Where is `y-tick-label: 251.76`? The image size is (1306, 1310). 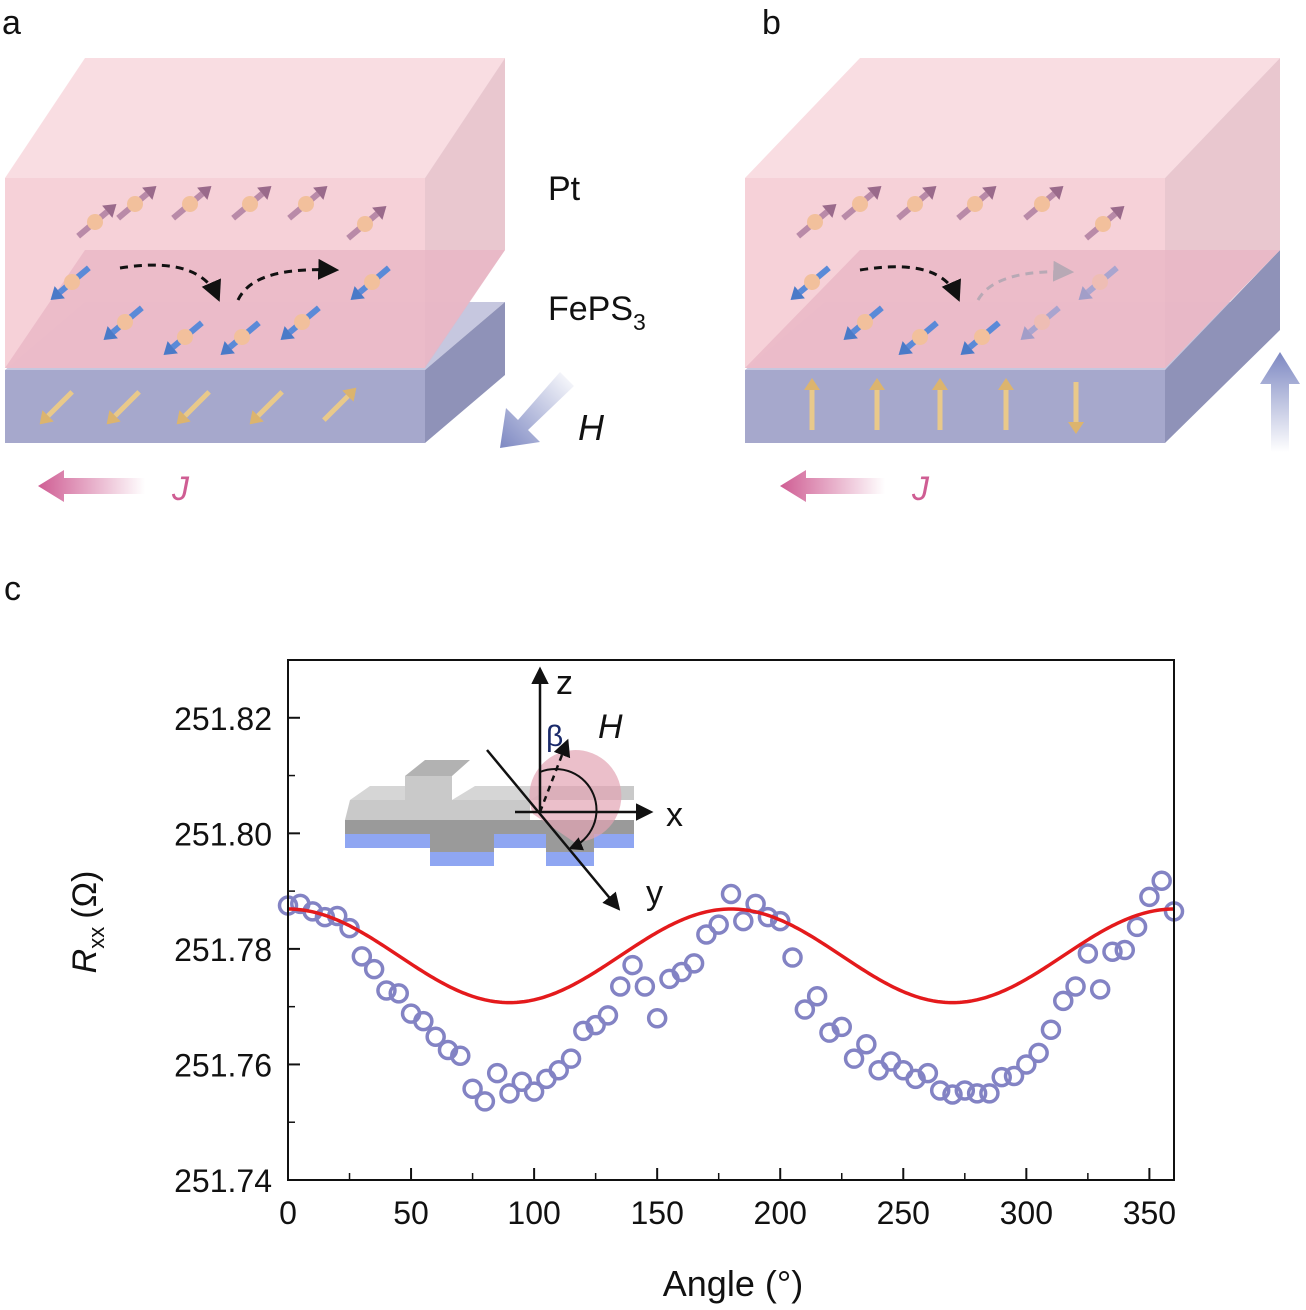 y-tick-label: 251.76 is located at coordinates (223, 1065).